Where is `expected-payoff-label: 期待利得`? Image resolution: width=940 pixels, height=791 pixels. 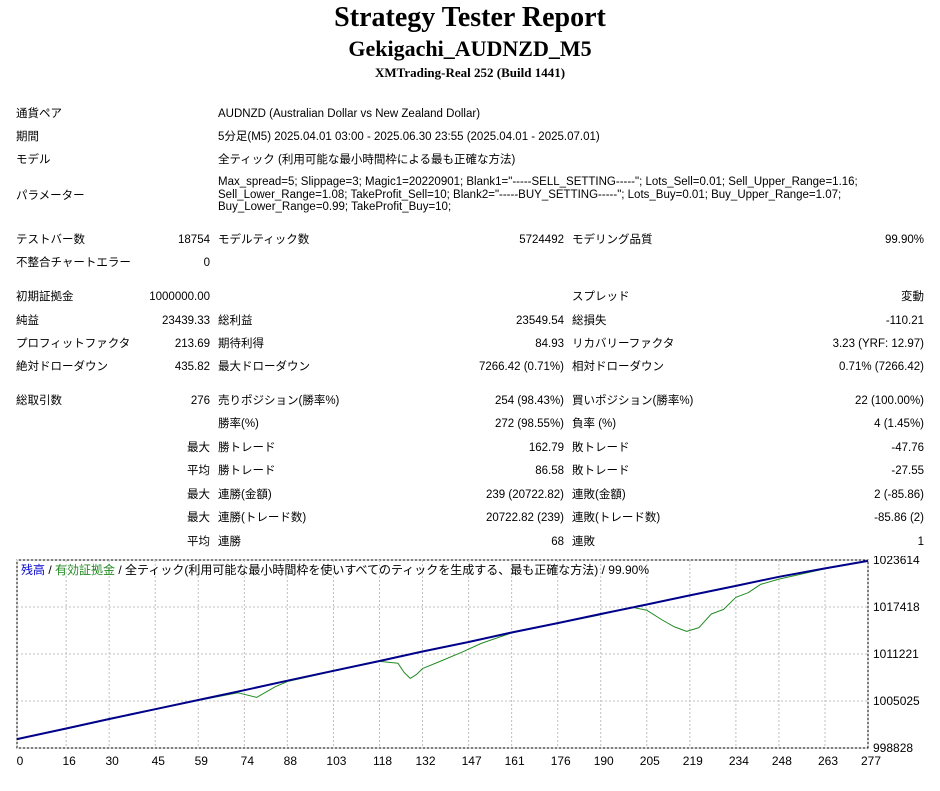
expected-payoff-label: 期待利得 is located at coordinates (241, 344).